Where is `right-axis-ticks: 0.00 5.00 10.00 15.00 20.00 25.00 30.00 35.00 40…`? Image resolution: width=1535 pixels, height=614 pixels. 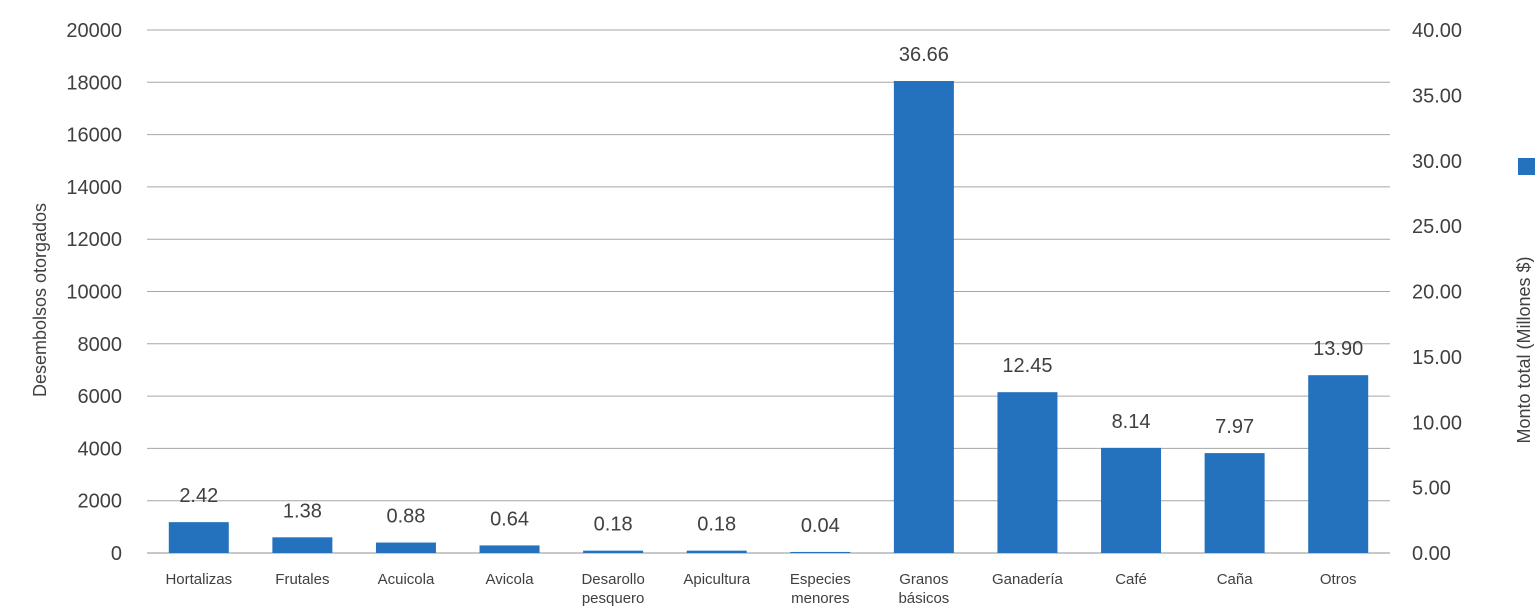 right-axis-ticks: 0.00 5.00 10.00 15.00 20.00 25.00 30.00 35.00 40… is located at coordinates (1437, 292).